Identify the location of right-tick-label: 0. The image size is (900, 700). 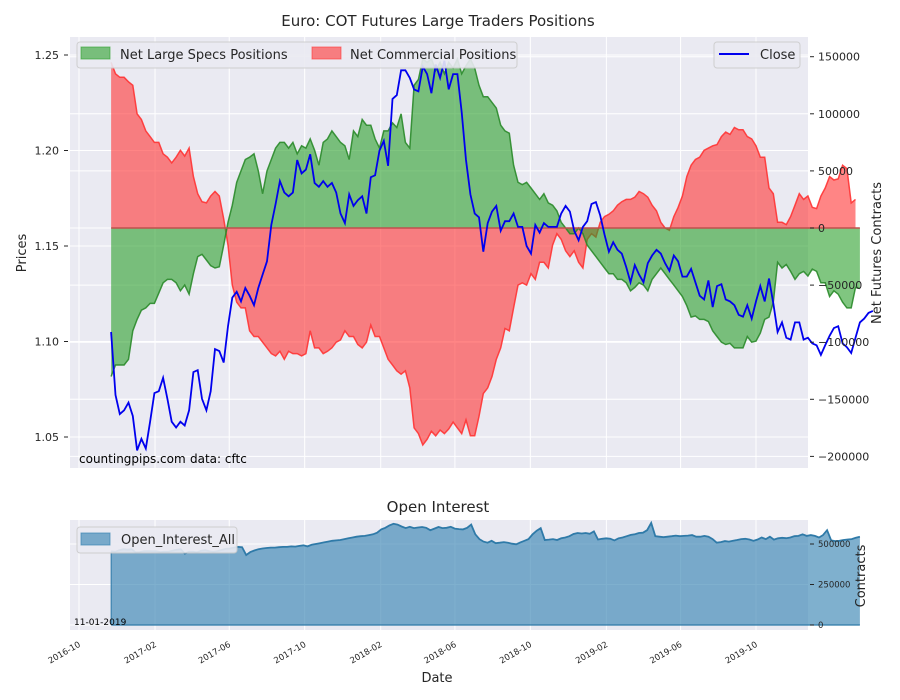
(821, 228).